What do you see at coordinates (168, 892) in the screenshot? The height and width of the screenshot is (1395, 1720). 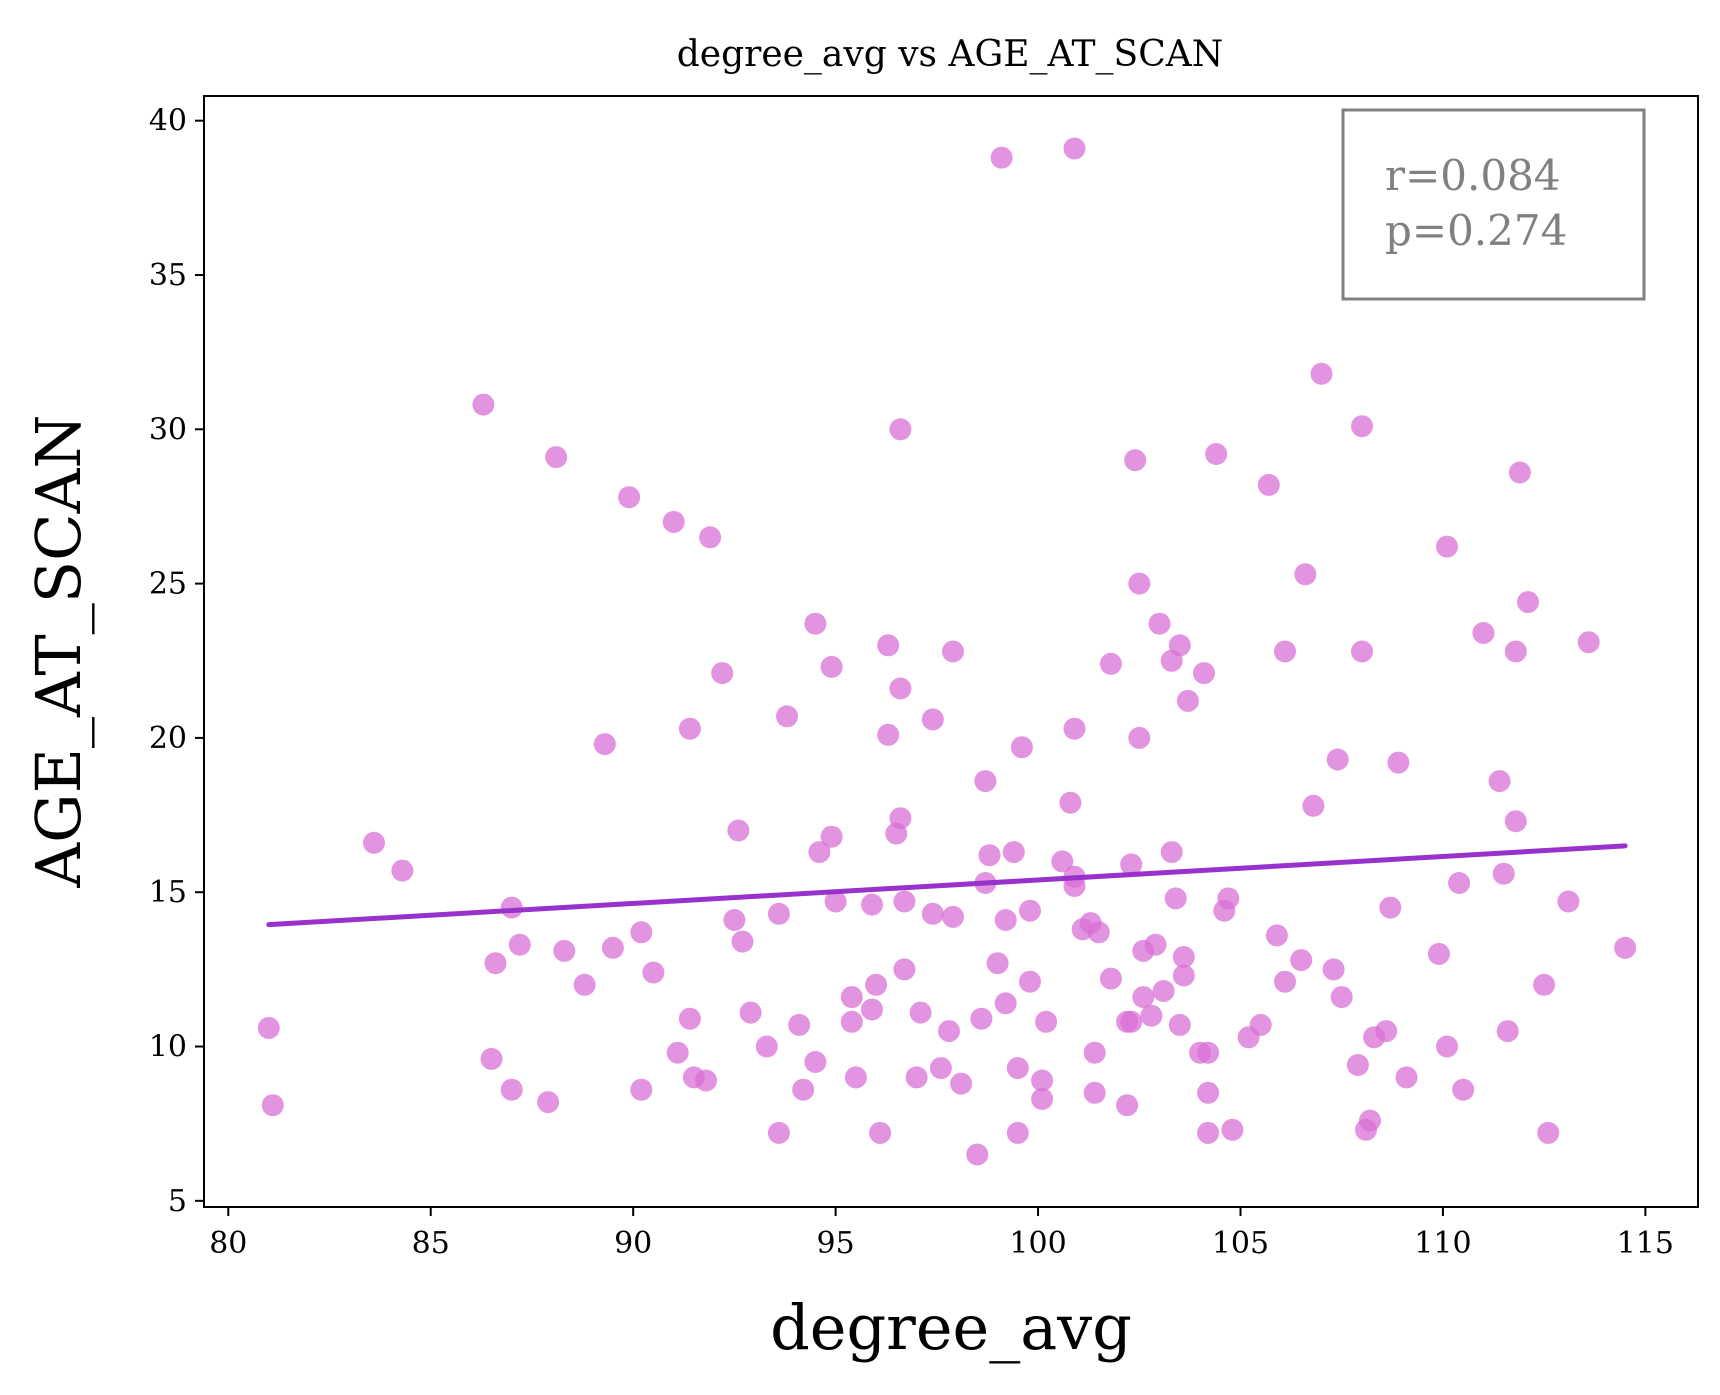 I see `y-tick-label: 15` at bounding box center [168, 892].